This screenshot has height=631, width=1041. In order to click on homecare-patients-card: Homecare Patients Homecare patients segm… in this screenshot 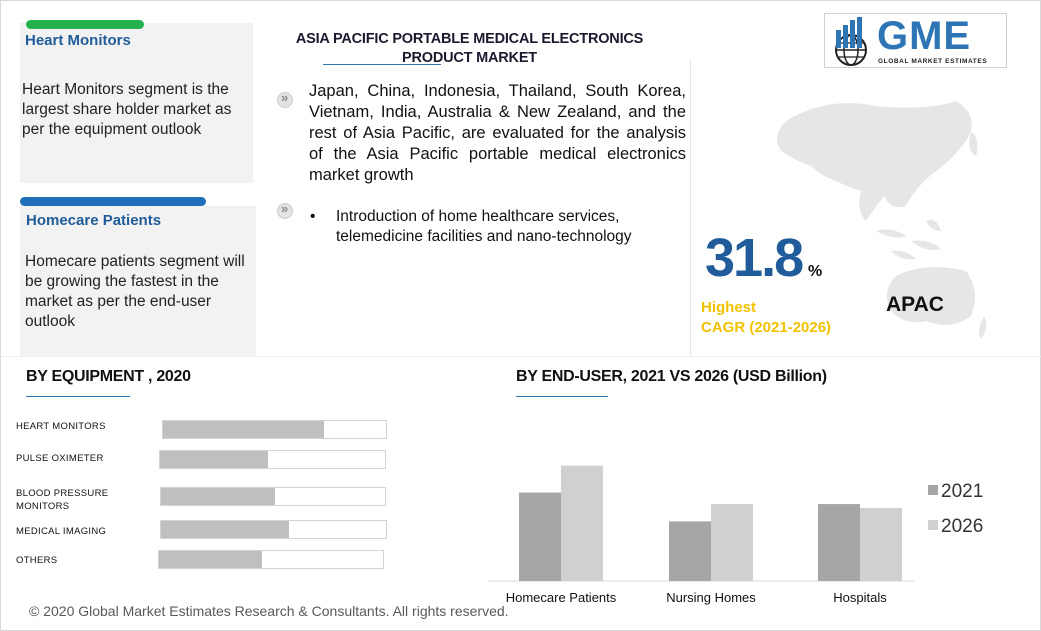, I will do `click(138, 276)`.